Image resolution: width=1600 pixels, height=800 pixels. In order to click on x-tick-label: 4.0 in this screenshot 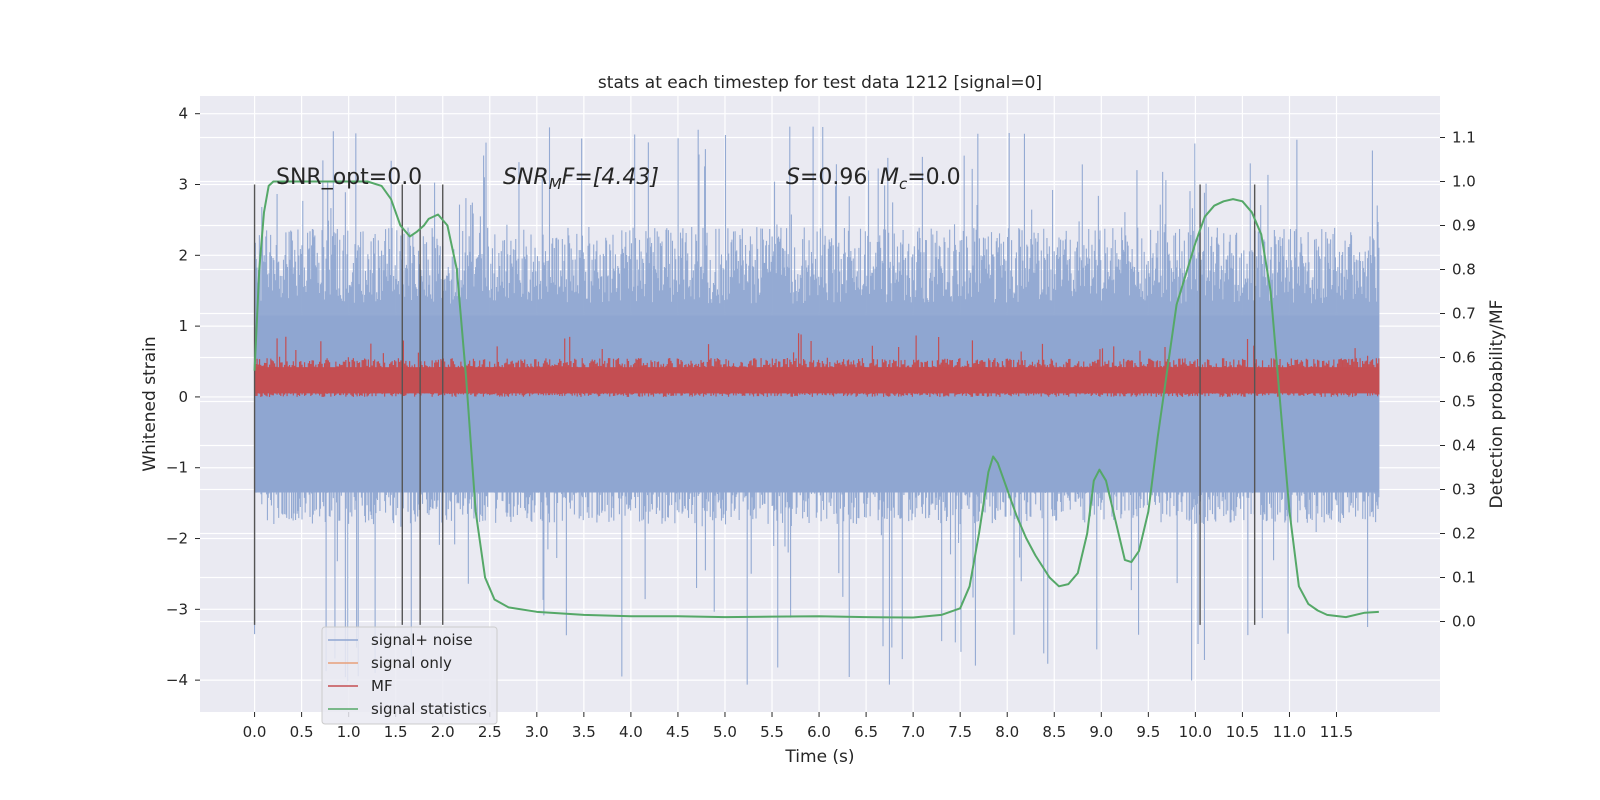, I will do `click(631, 732)`.